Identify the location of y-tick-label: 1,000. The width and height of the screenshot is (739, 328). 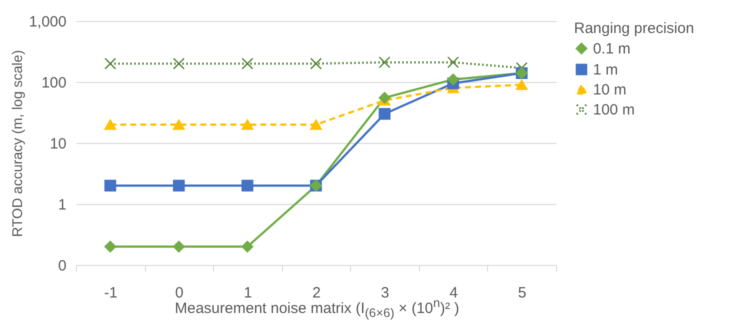
(47, 22).